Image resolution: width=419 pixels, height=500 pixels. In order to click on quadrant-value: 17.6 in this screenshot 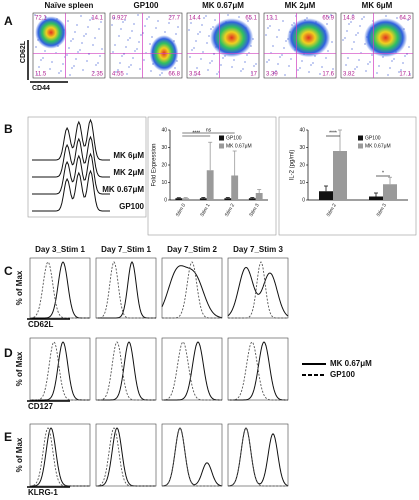, I will do `click(328, 75)`.